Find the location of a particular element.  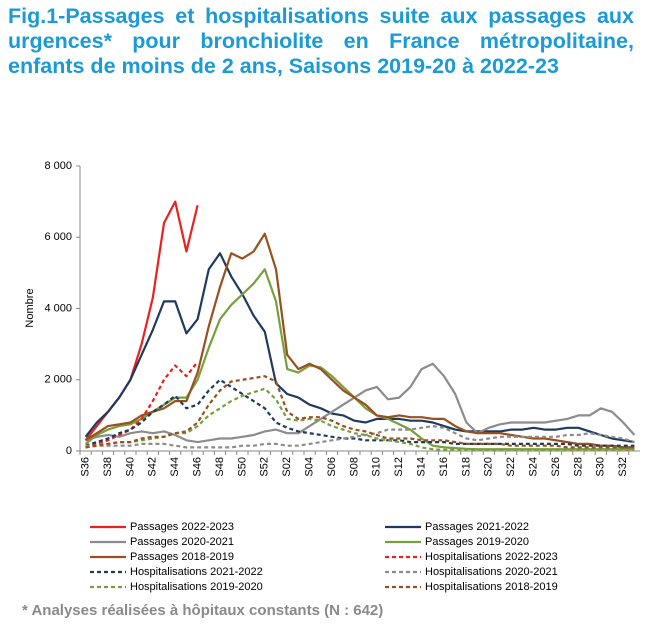

x-tick-label: S52 is located at coordinates (265, 467).